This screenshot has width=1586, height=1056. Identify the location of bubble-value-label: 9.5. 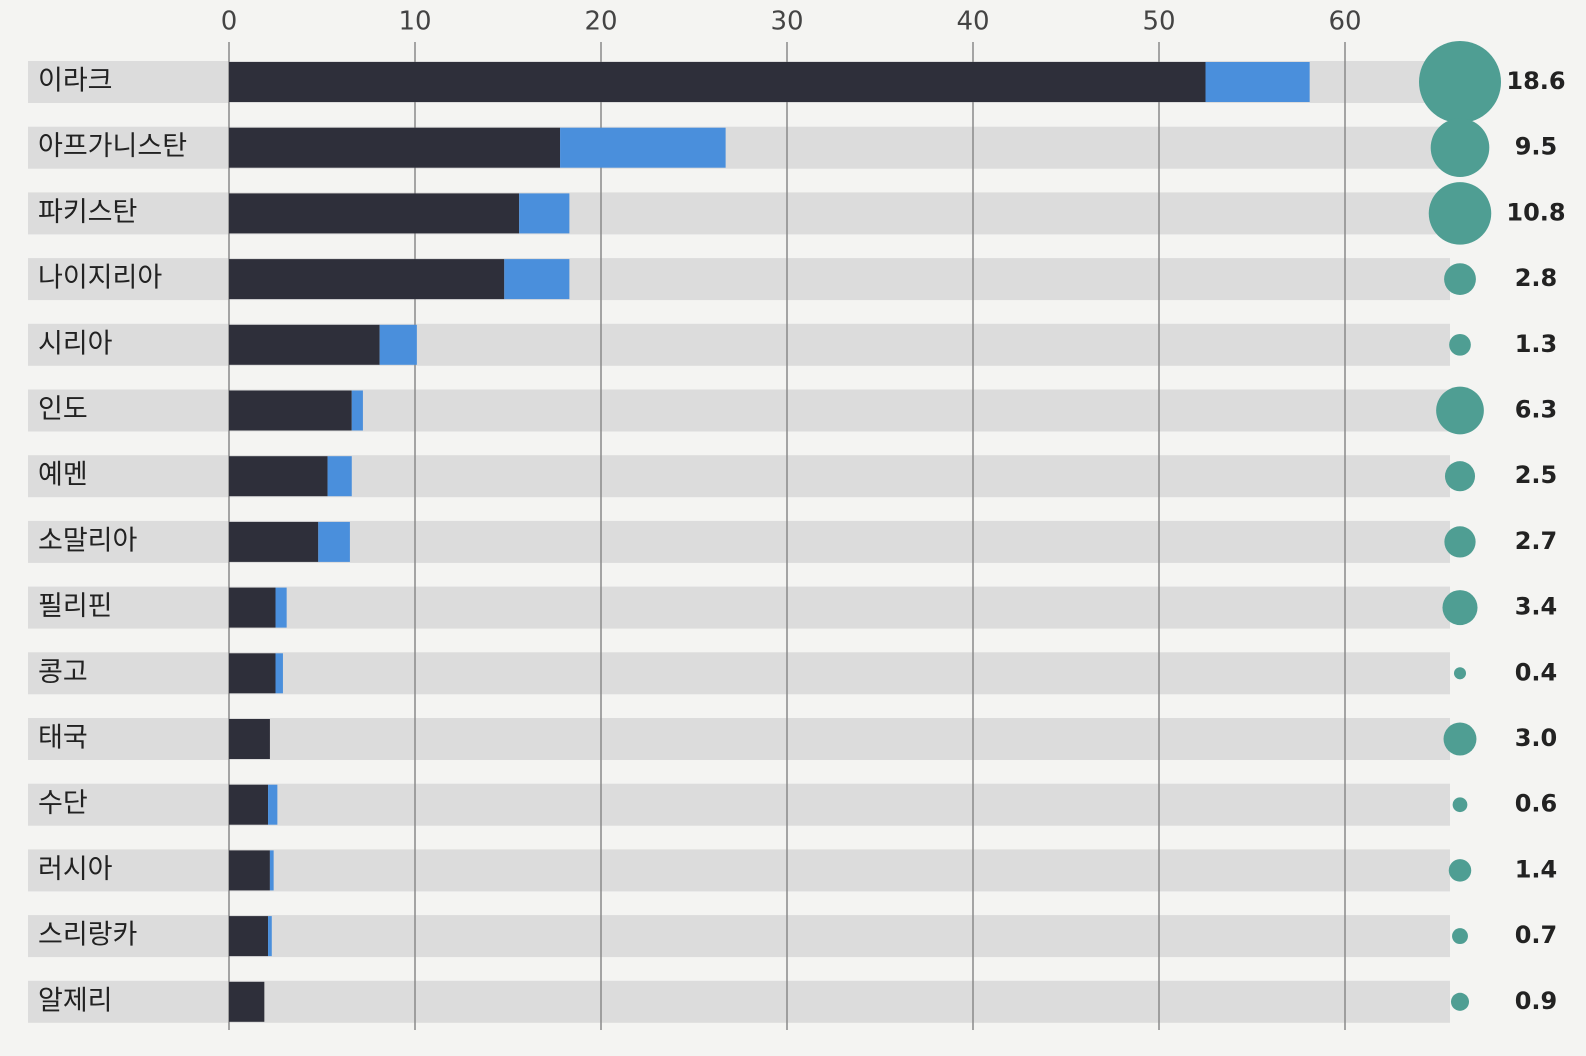
(1536, 147).